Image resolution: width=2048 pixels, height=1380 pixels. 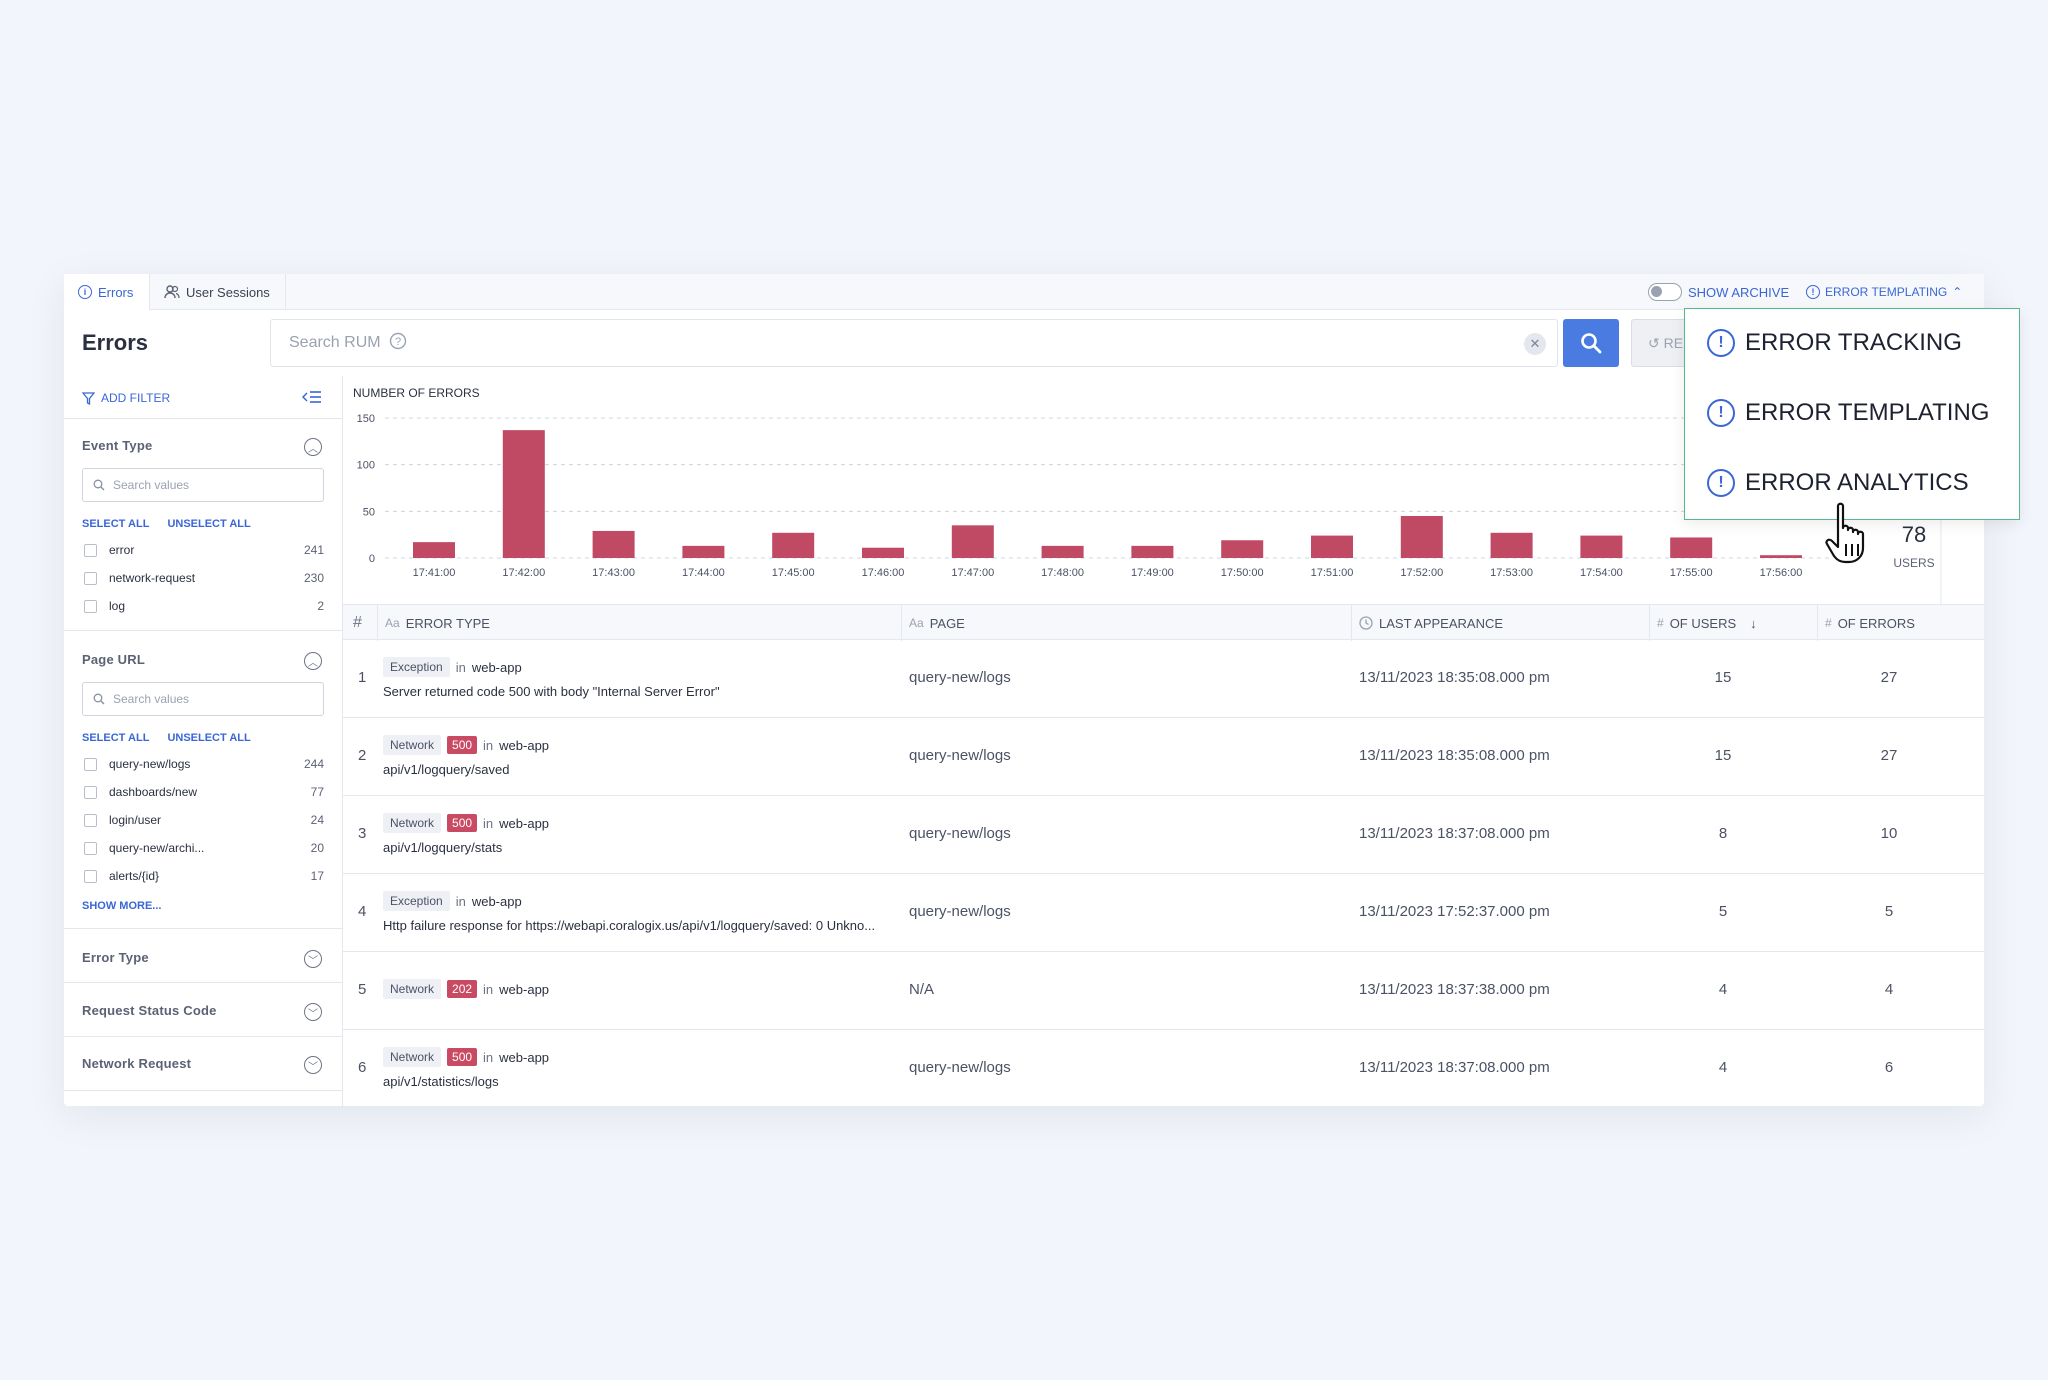 I want to click on page-url-search-input: Search values, so click(x=203, y=699).